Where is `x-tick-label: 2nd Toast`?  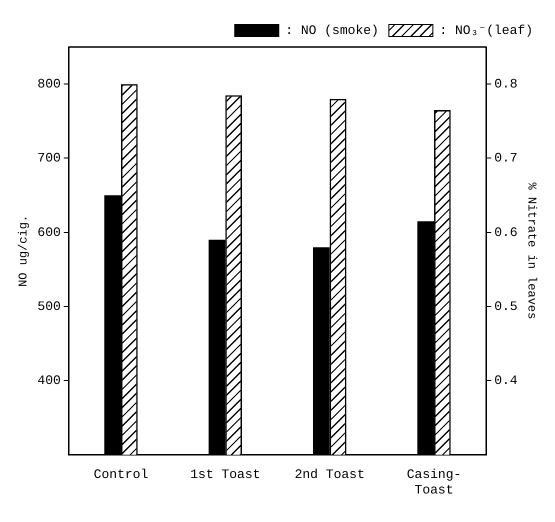
x-tick-label: 2nd Toast is located at coordinates (329, 474).